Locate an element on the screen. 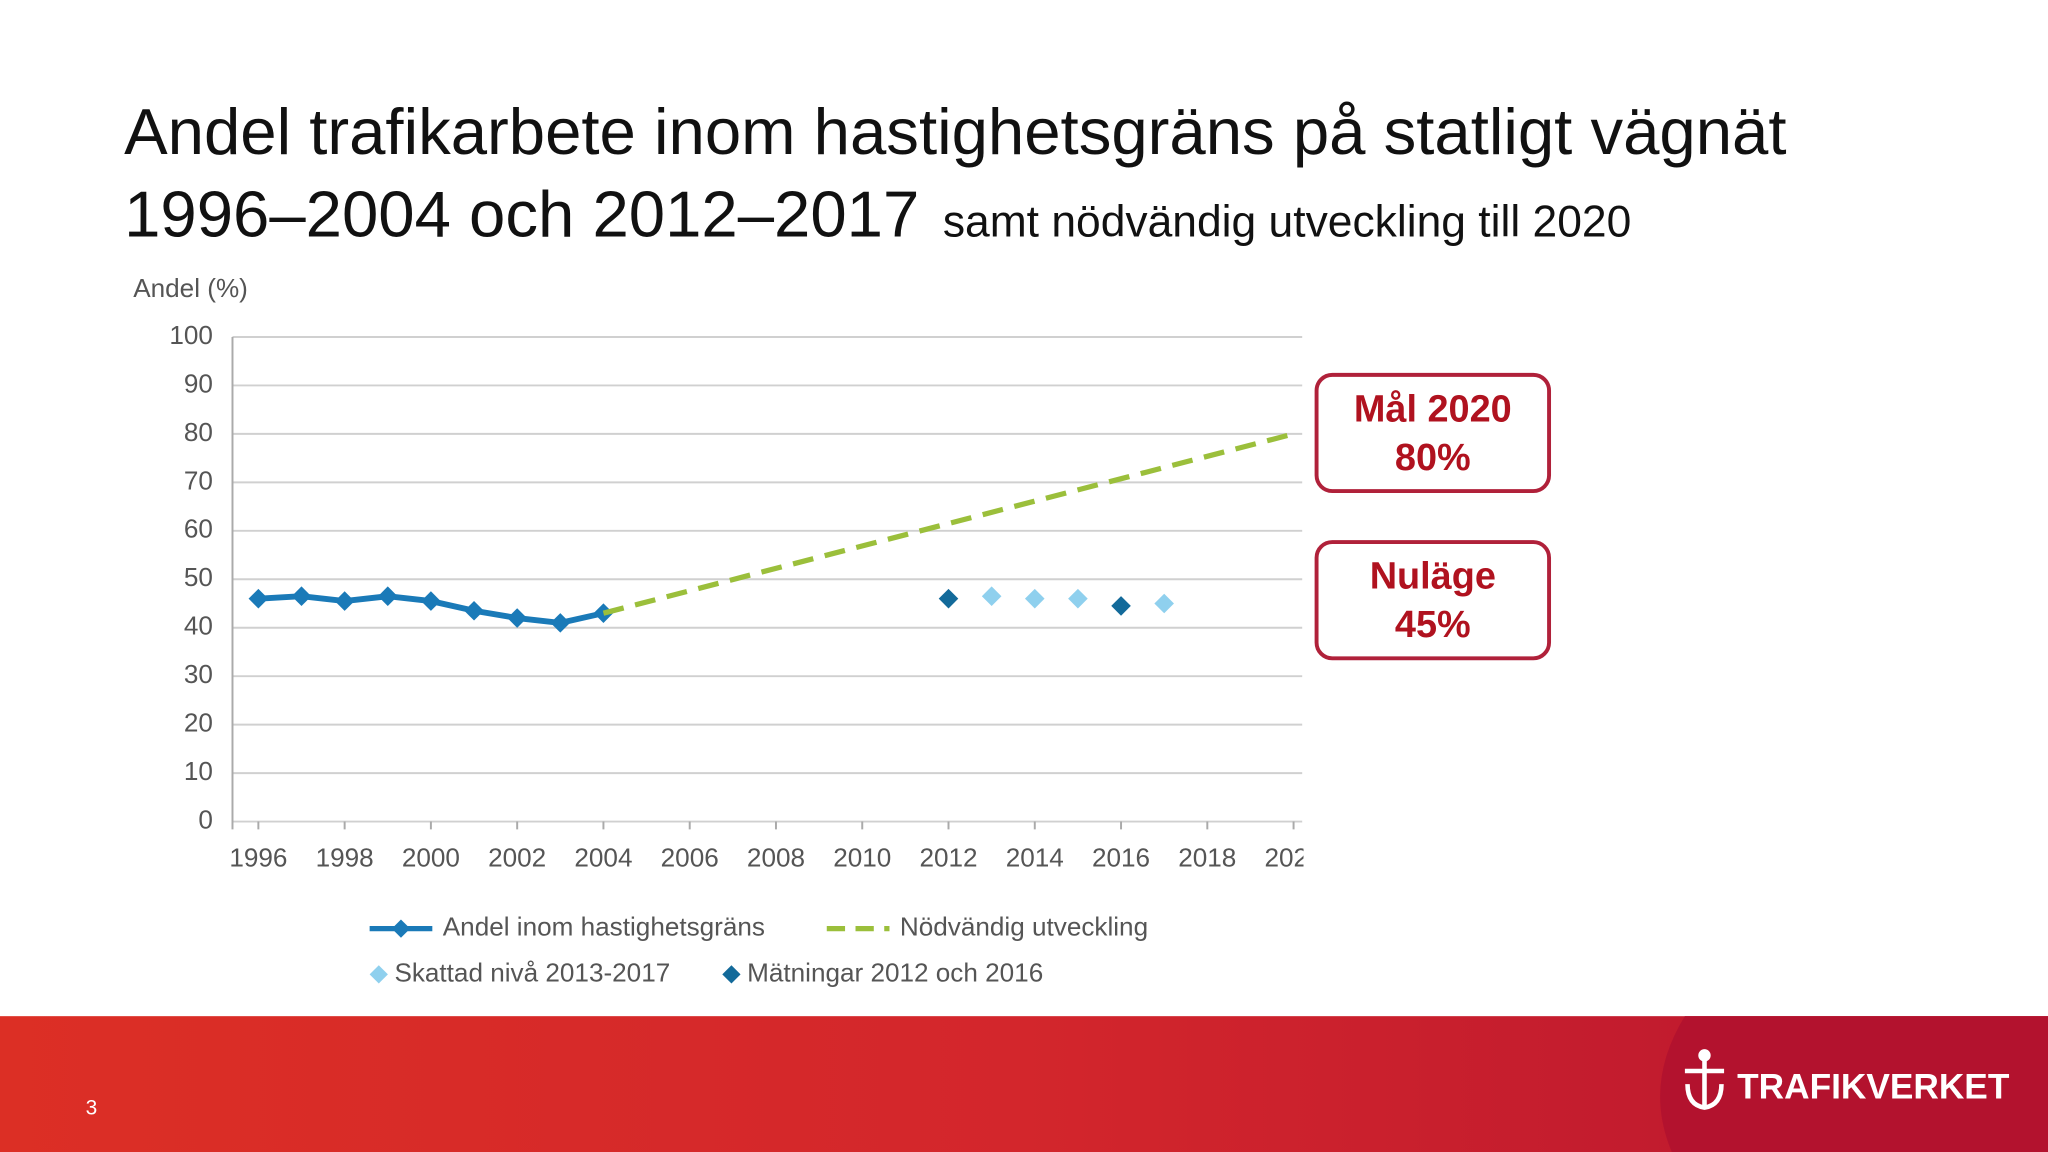 The image size is (2048, 1152). x-tick-label: 2000 is located at coordinates (431, 857).